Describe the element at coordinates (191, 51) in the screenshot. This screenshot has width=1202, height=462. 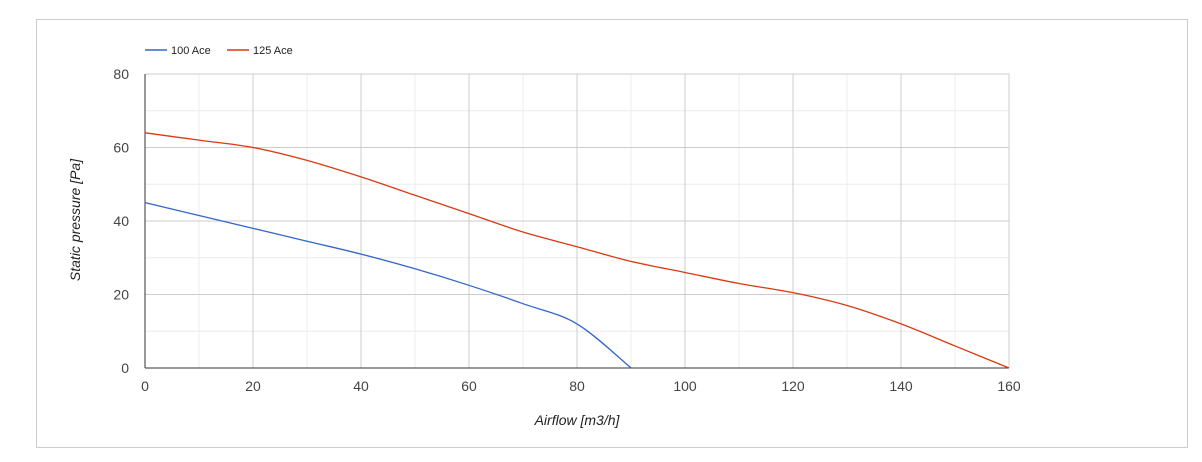
I see `legend-label: 100 Ace` at that location.